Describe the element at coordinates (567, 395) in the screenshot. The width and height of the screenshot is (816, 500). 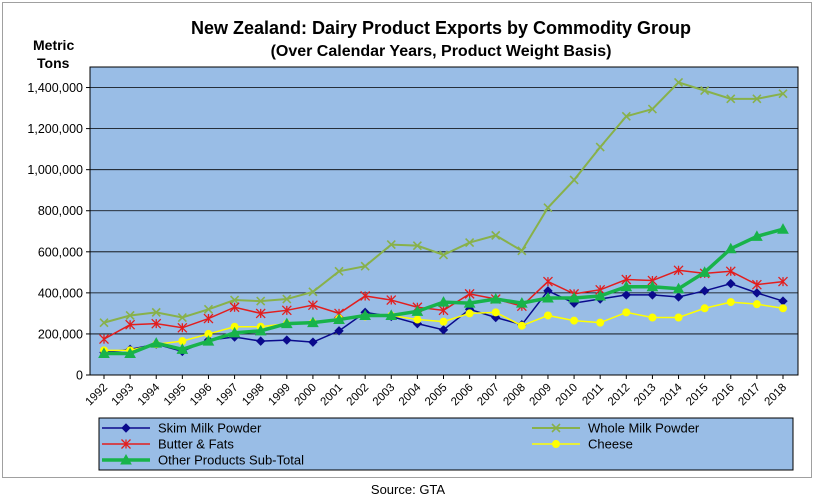
I see `x-tick-label: 2010` at that location.